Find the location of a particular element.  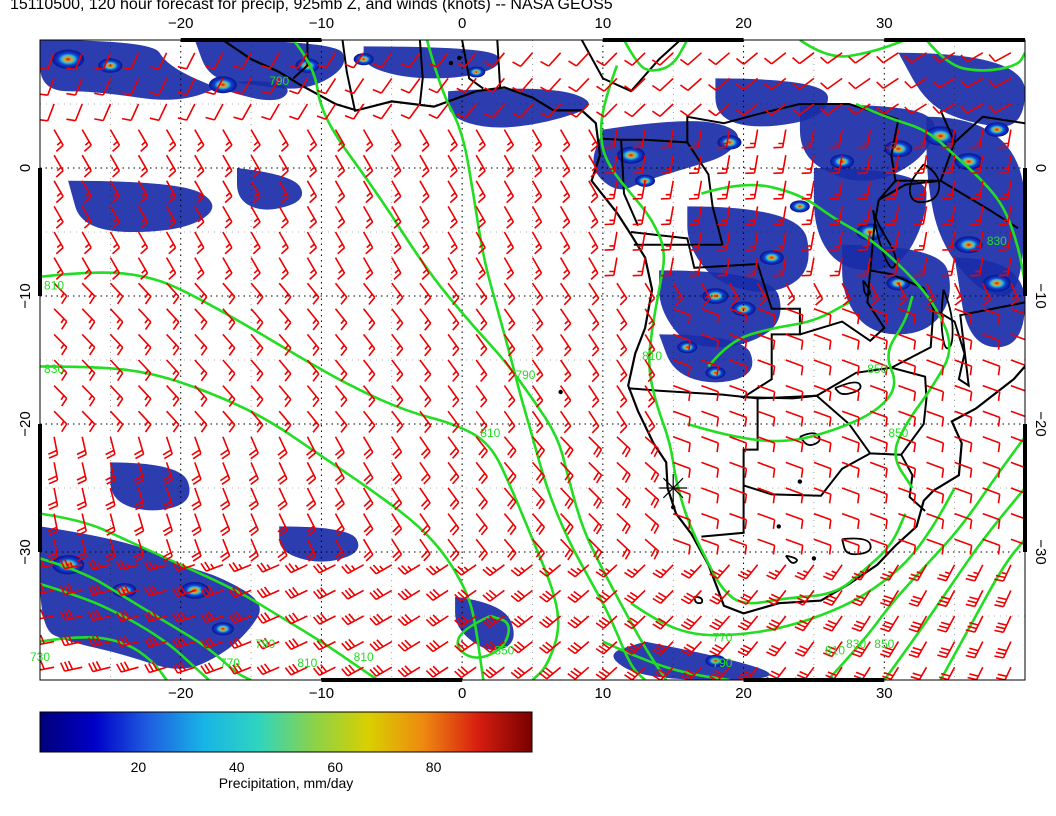

colorbar-tick-label: 80 is located at coordinates (434, 767).